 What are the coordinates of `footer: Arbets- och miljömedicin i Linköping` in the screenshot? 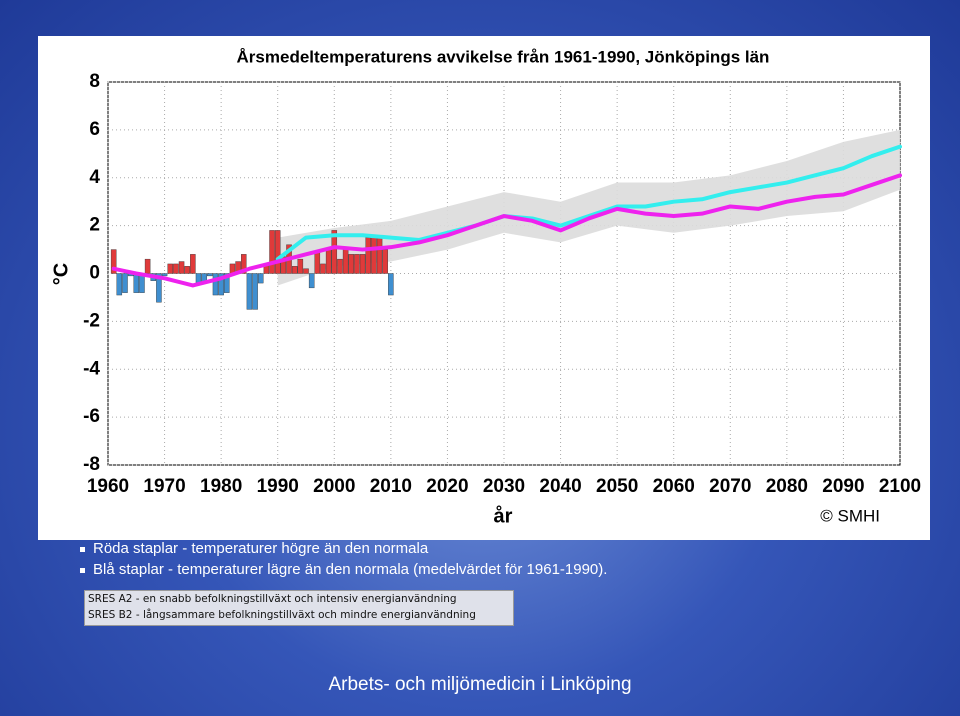 It's located at (480, 684).